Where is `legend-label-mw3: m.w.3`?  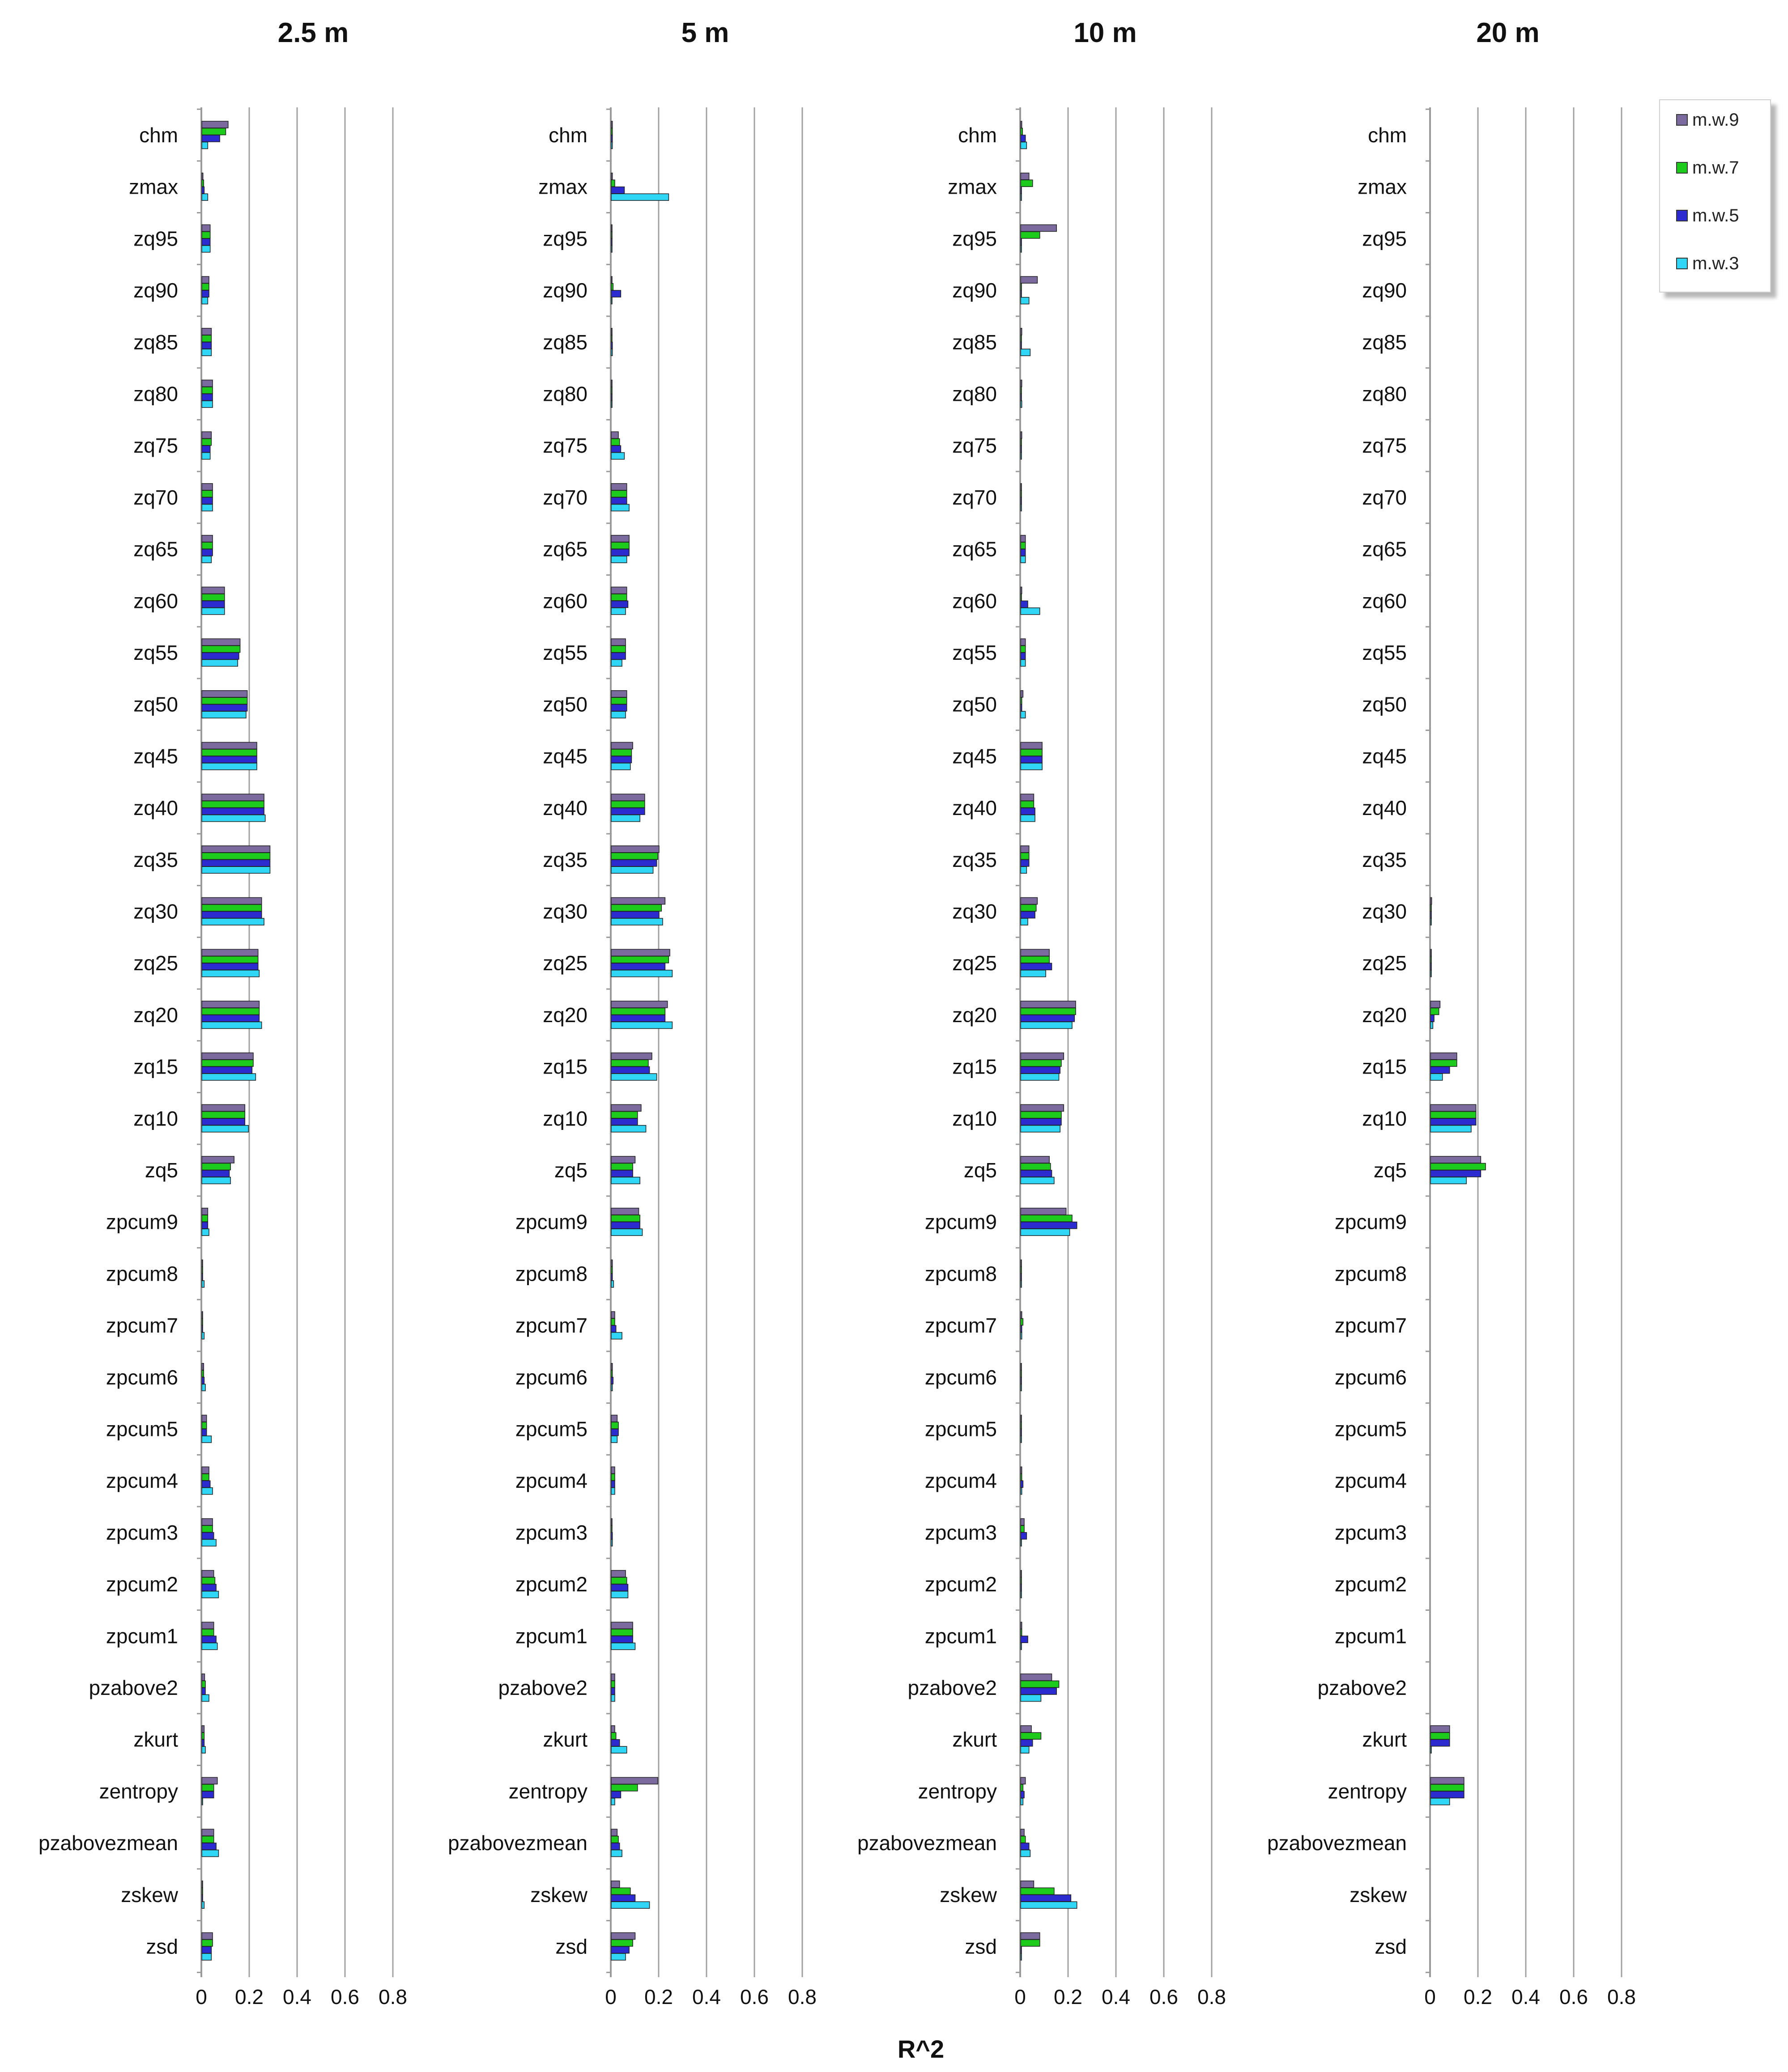
legend-label-mw3: m.w.3 is located at coordinates (1715, 263).